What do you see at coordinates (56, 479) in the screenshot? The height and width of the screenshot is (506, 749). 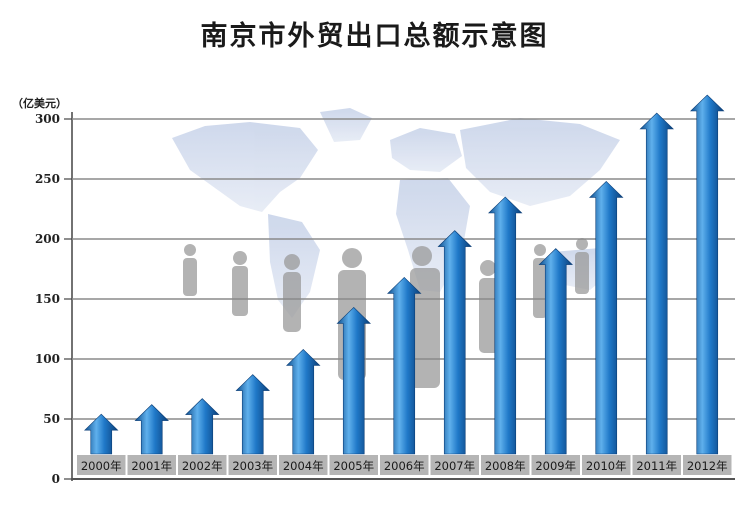 I see `y-tick-label: 0` at bounding box center [56, 479].